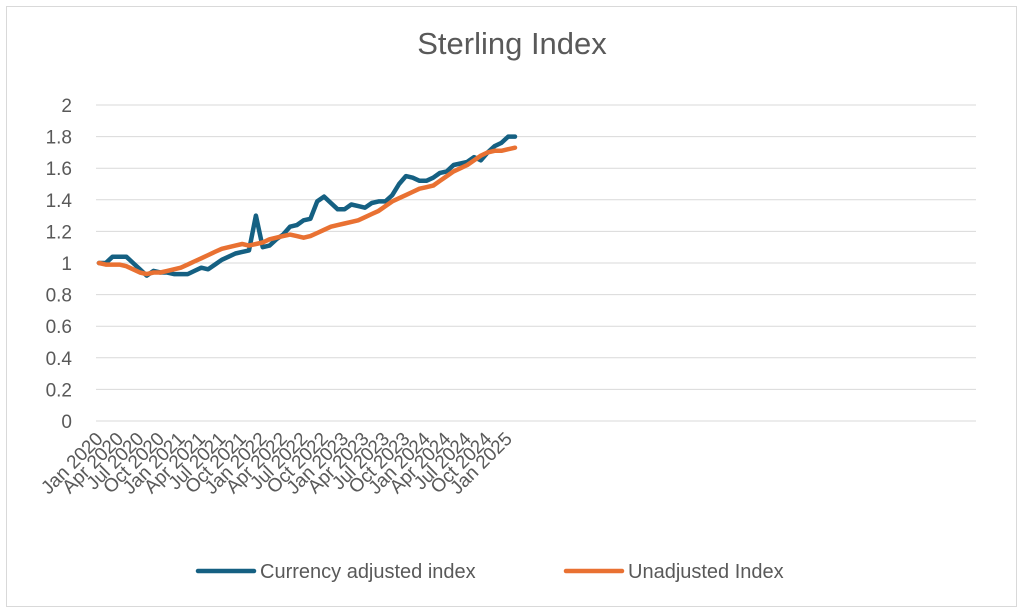  Describe the element at coordinates (66, 422) in the screenshot. I see `y-tick-label: 0` at that location.